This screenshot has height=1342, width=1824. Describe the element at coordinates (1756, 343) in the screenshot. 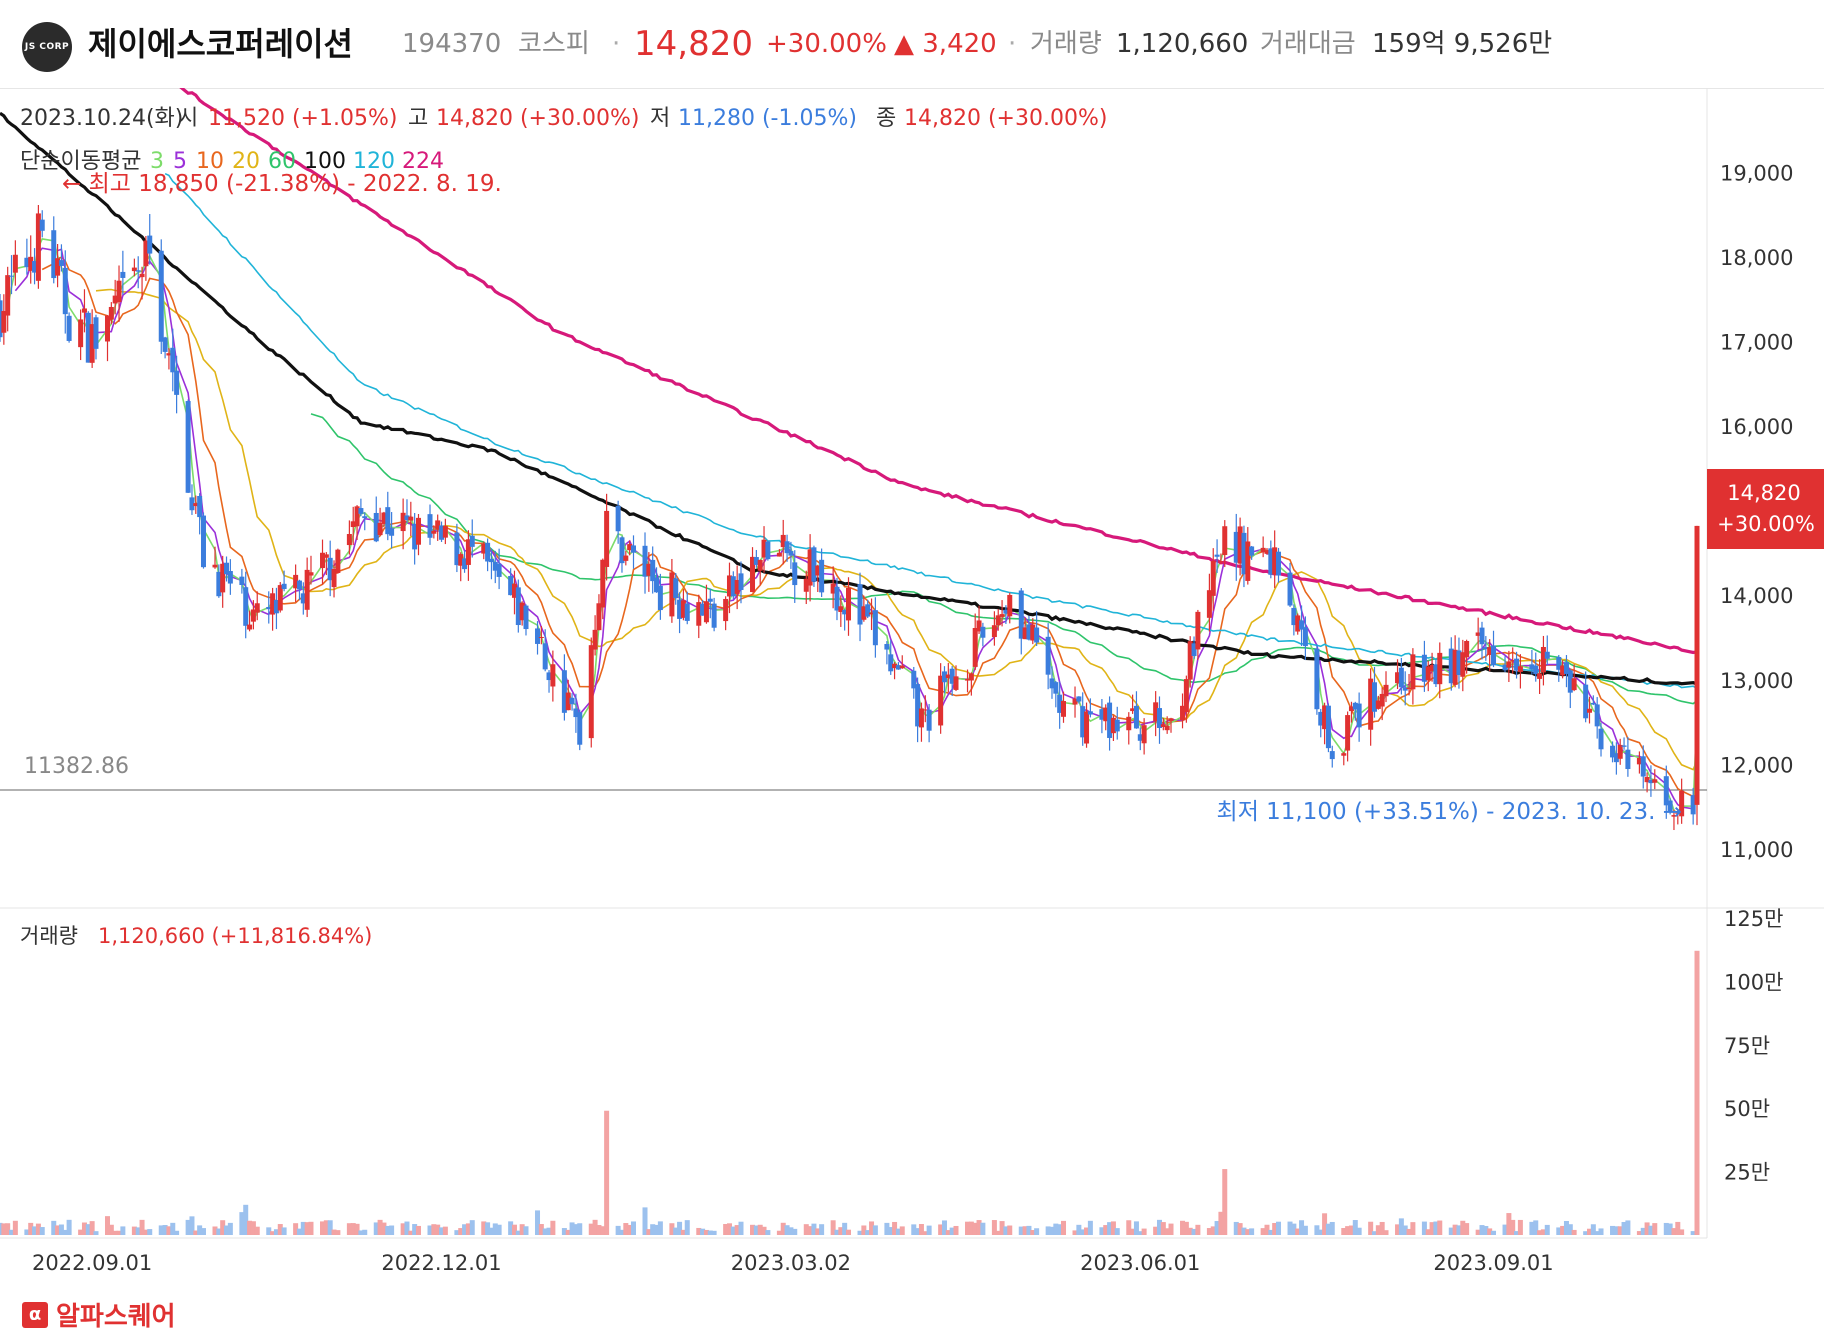

I see `price-tick-label: 17,000` at that location.